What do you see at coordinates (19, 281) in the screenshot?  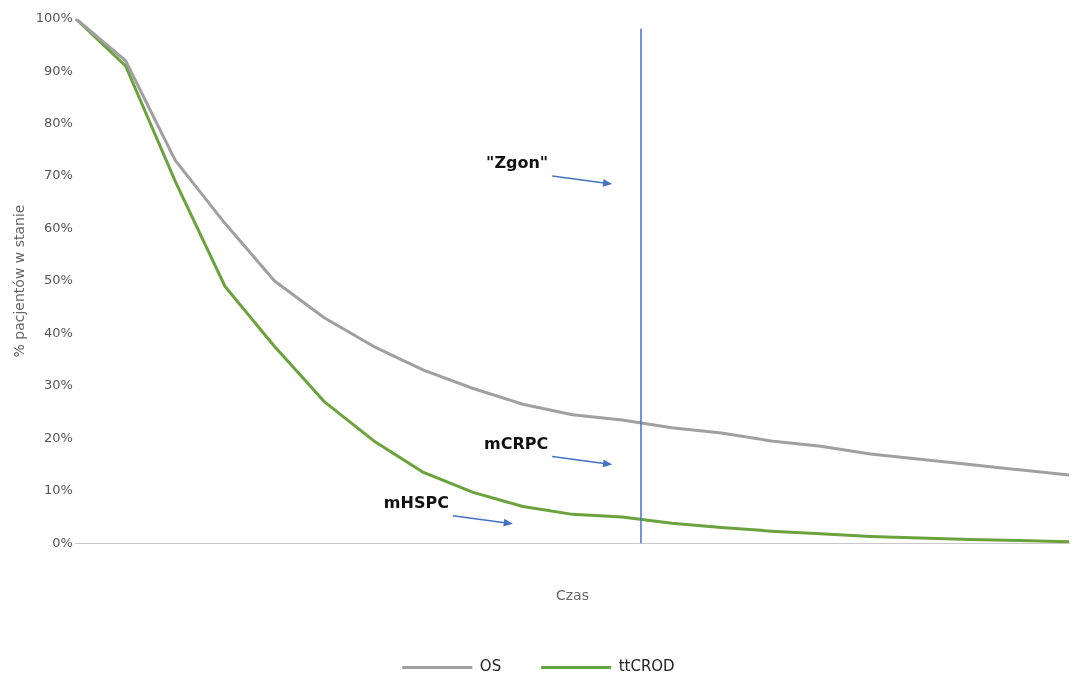 I see `y-axis-title: % pacjentów w stanie` at bounding box center [19, 281].